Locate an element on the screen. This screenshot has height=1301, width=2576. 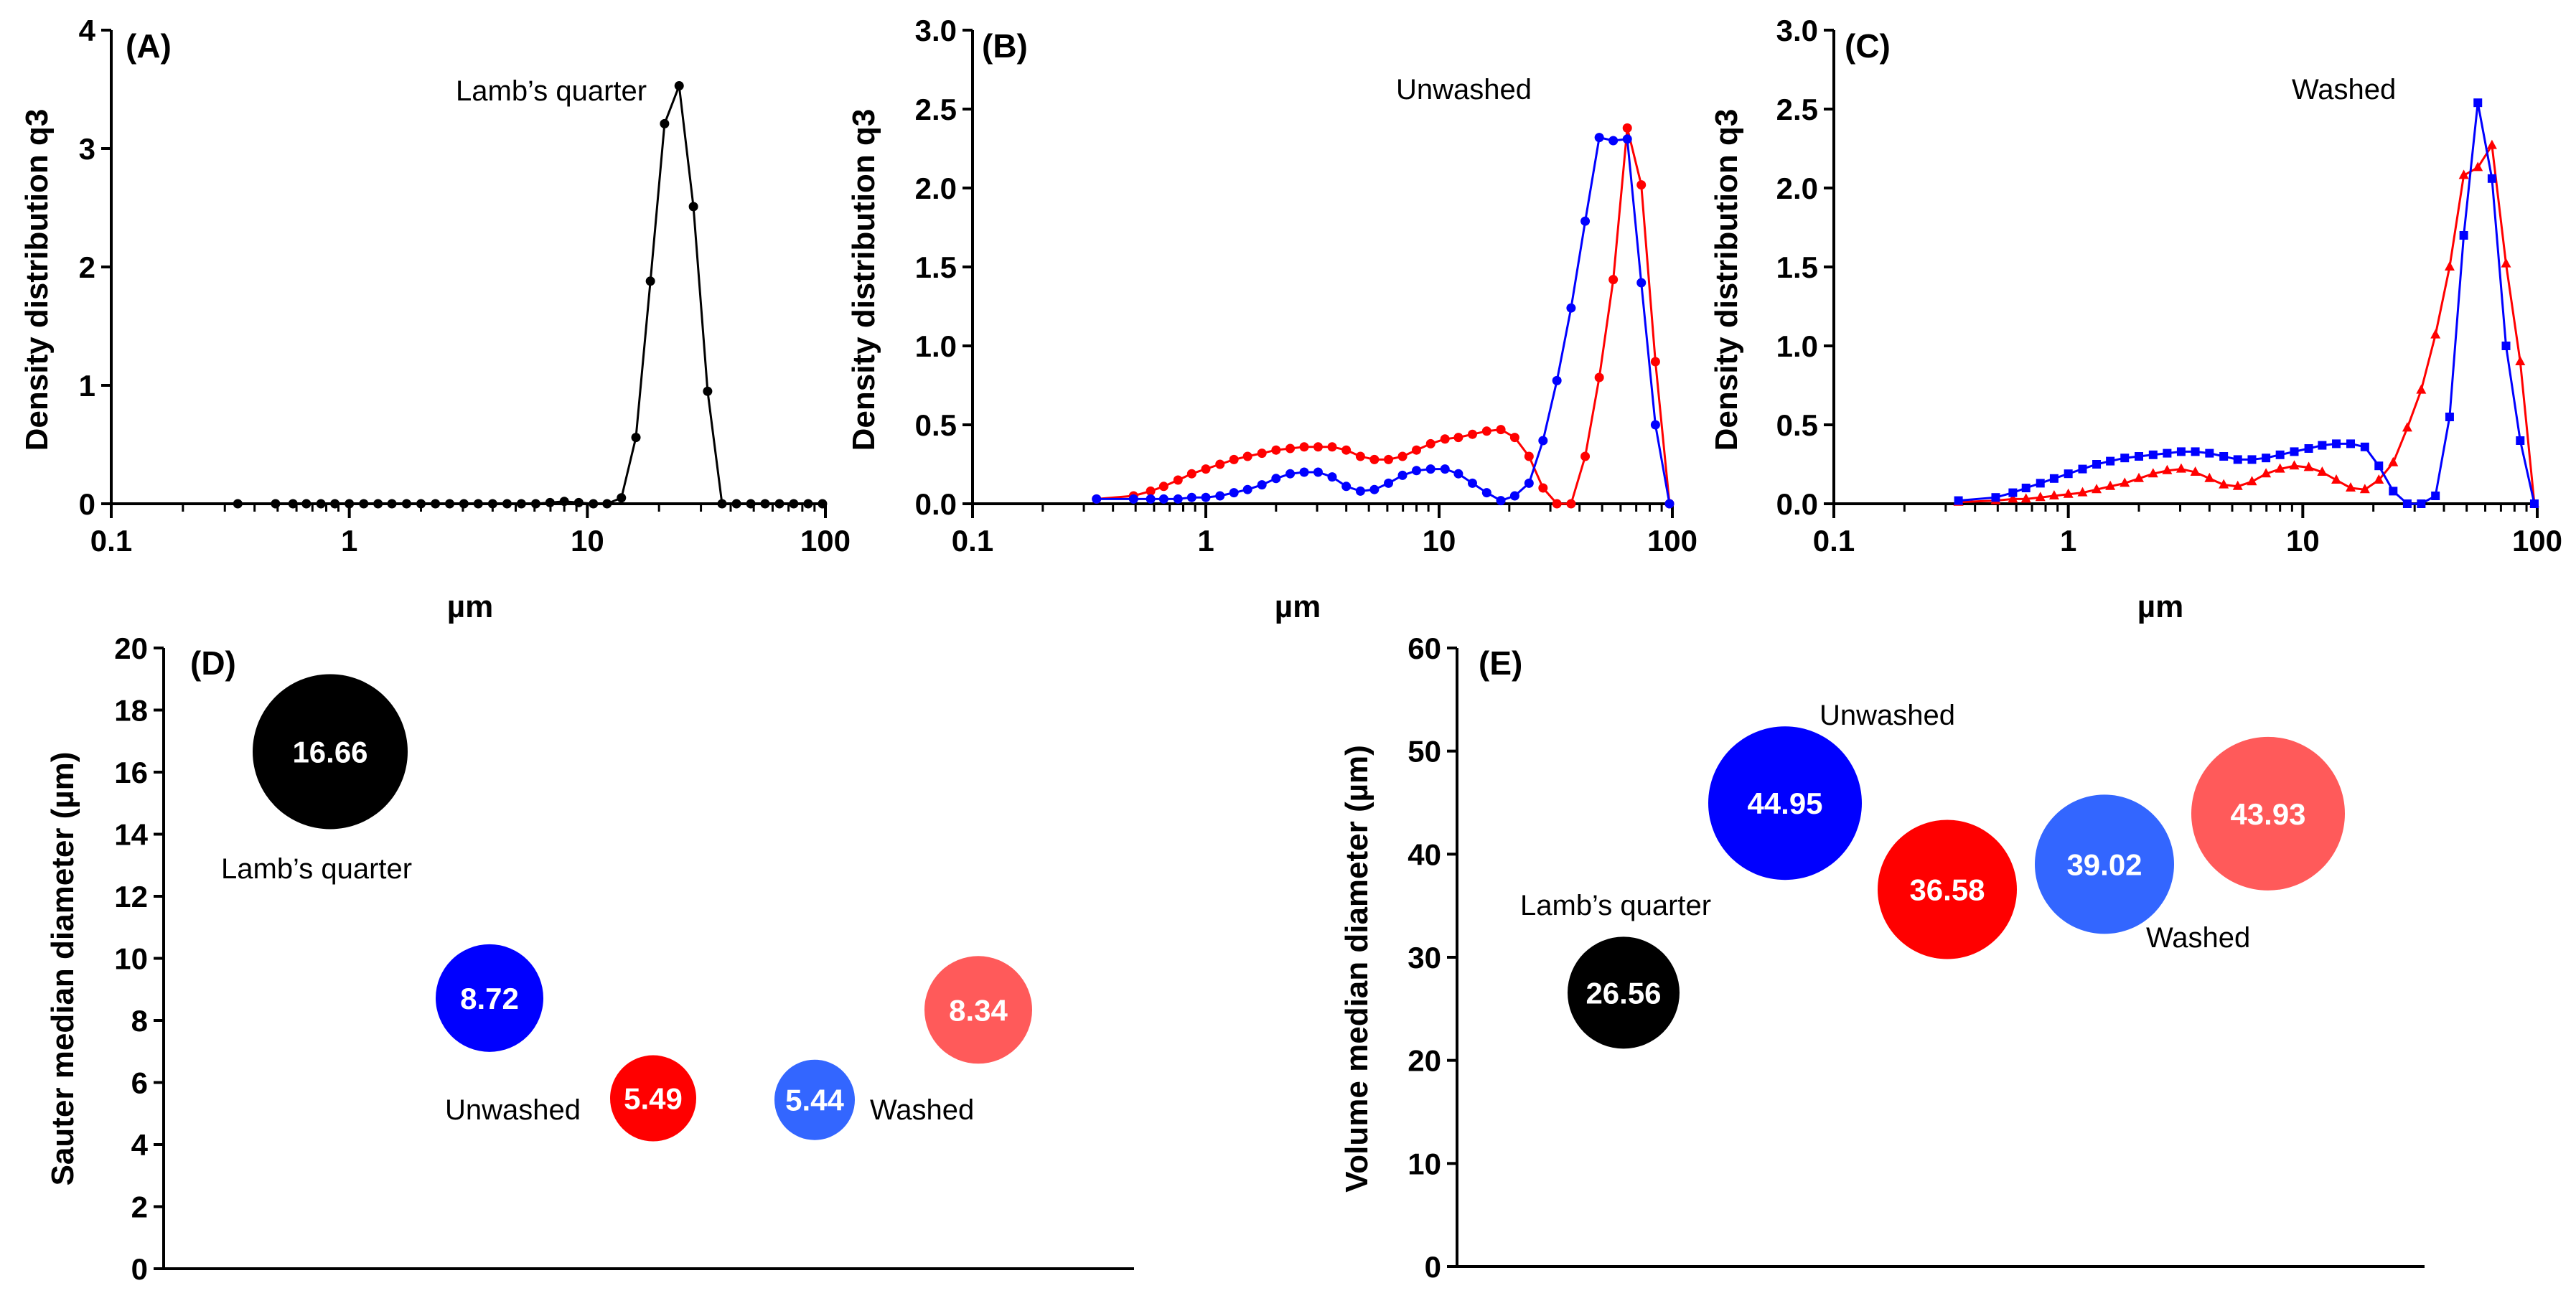
panel-c-xlabel: µm is located at coordinates (2160, 606).